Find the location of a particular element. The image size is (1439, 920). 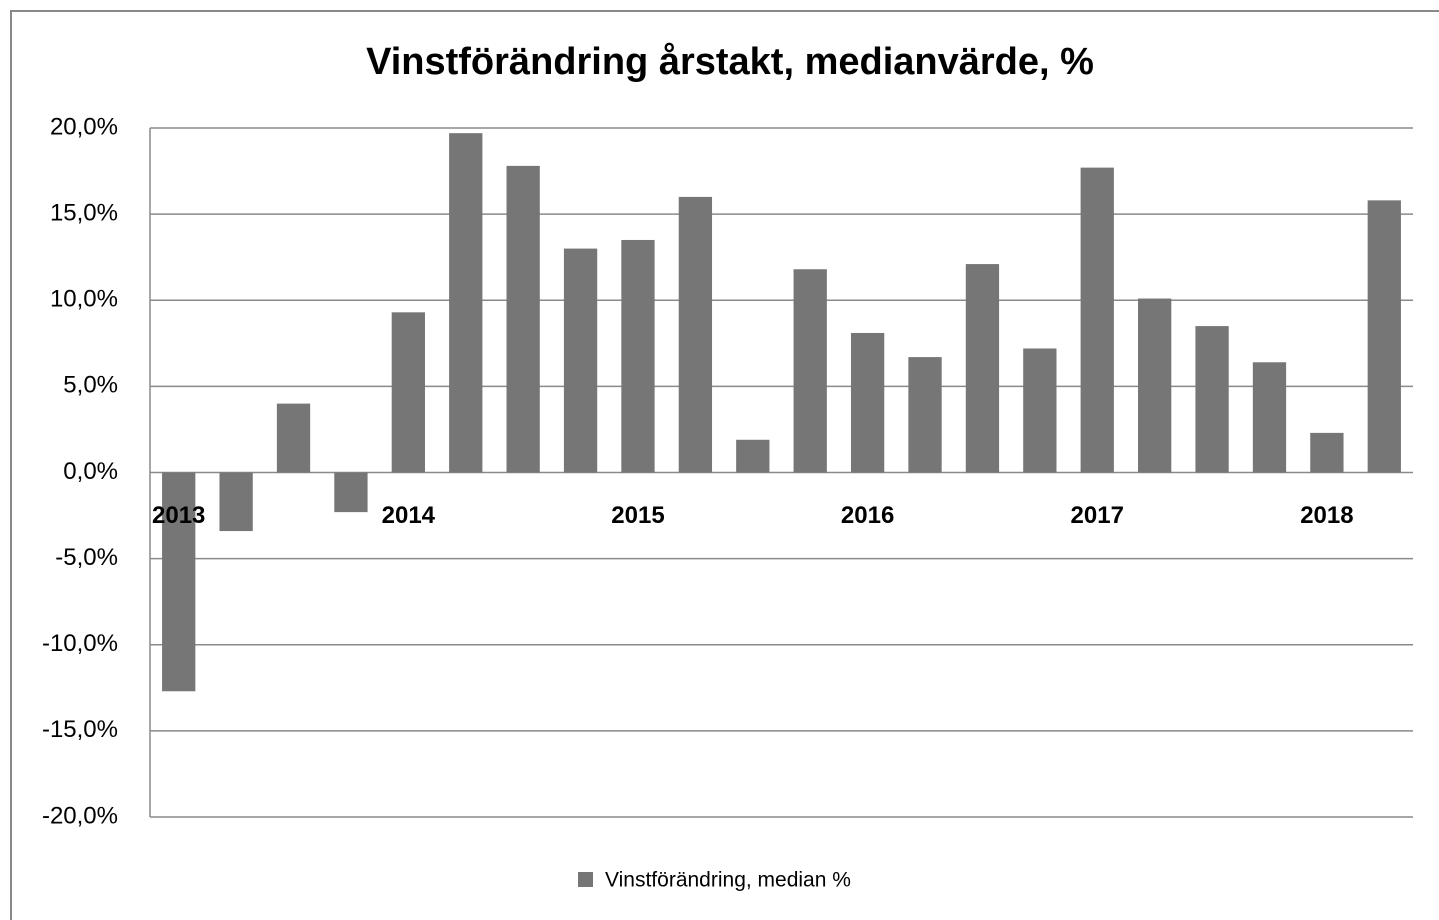

x-tick-label: 2016 is located at coordinates (867, 515).